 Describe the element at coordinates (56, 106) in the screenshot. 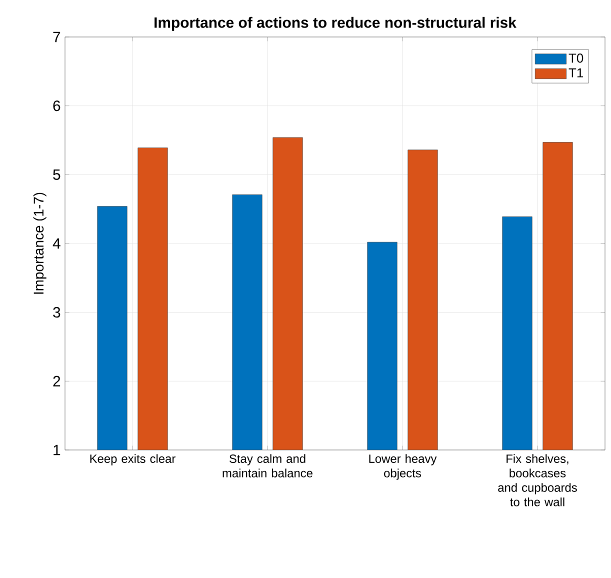

I see `y-tick-label: 6` at that location.